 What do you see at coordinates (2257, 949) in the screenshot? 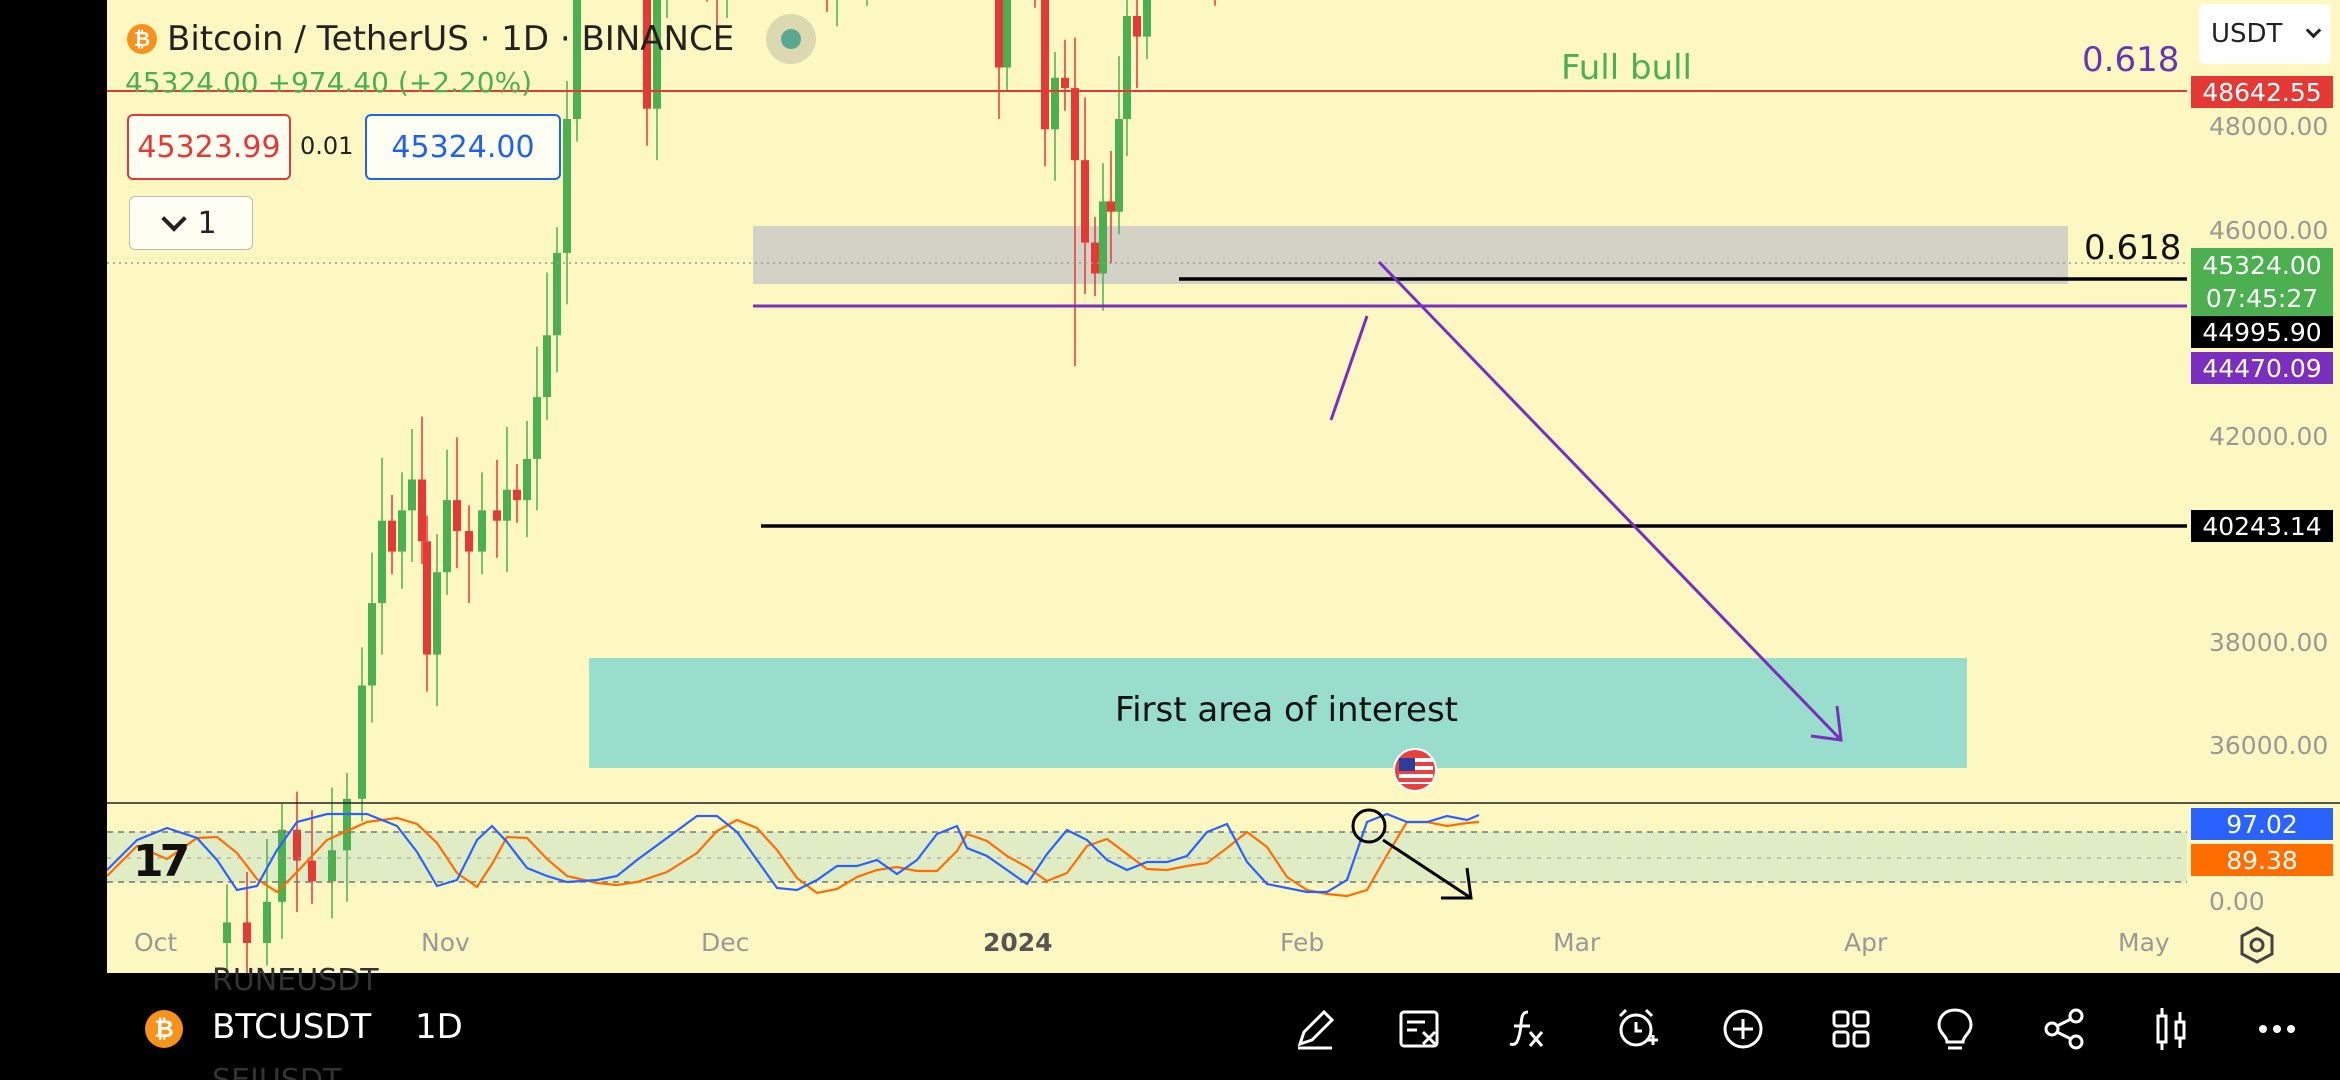
I see `settings-icon` at bounding box center [2257, 949].